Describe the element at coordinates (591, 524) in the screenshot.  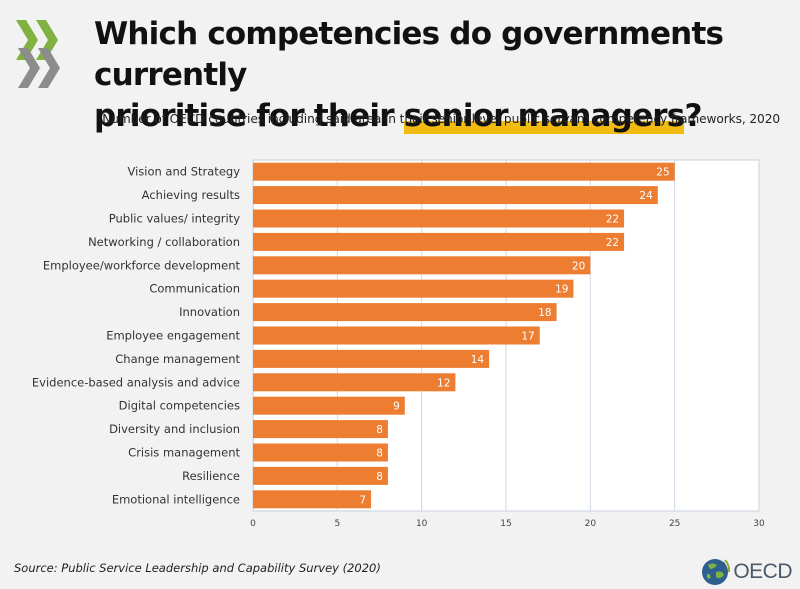
I see `x-tick-label: 20` at that location.